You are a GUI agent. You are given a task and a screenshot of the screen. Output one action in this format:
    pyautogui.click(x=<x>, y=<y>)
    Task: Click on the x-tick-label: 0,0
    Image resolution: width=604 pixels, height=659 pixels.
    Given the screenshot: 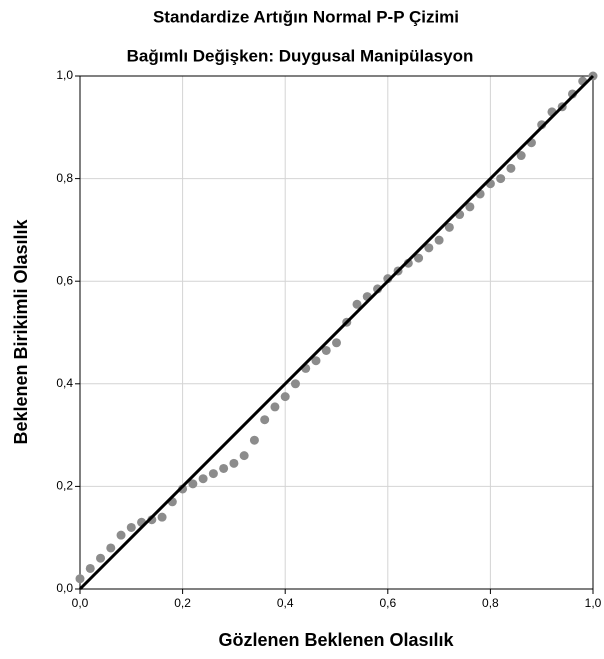 What is the action you would take?
    pyautogui.click(x=80, y=603)
    